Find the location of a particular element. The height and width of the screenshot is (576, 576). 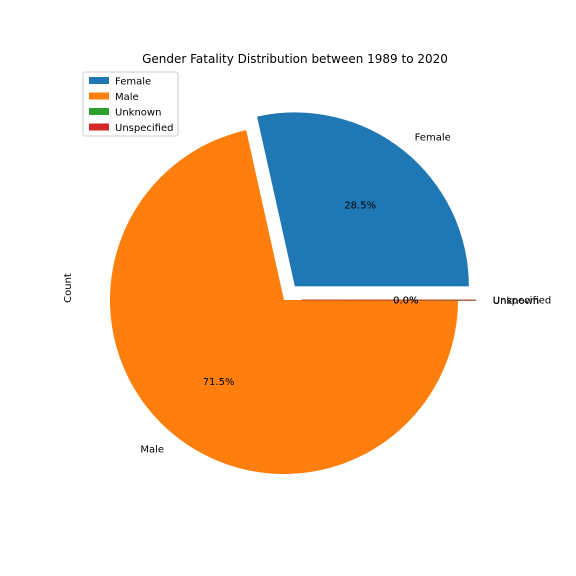

legend-label-unknown: Unknown is located at coordinates (138, 113).